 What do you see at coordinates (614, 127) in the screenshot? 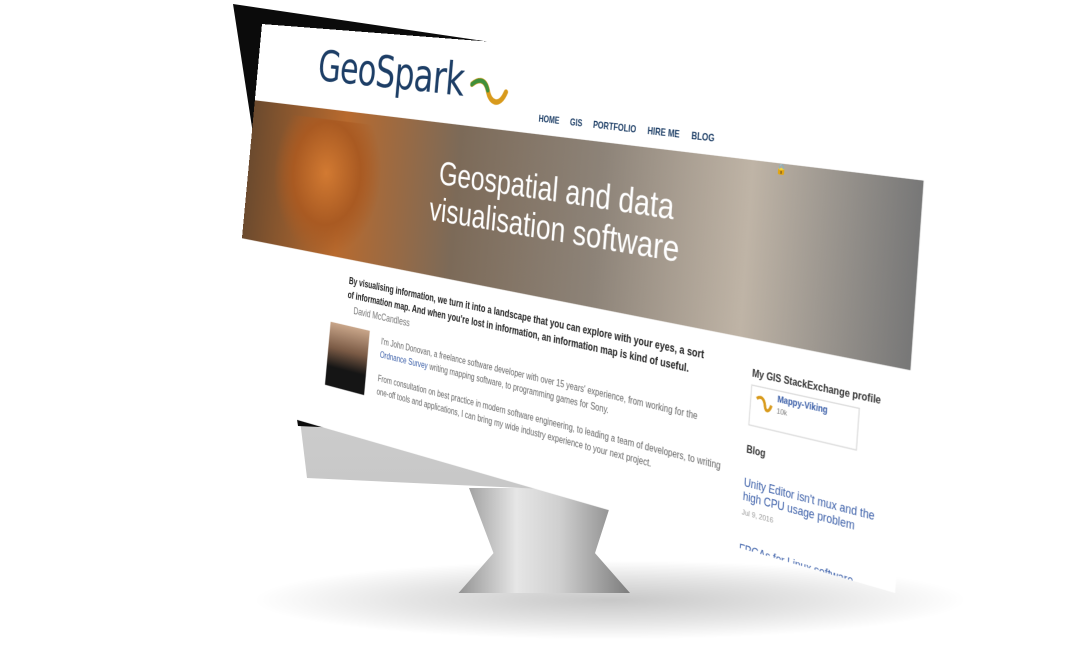
I see `nav-portfolio: PORTFOLIO` at bounding box center [614, 127].